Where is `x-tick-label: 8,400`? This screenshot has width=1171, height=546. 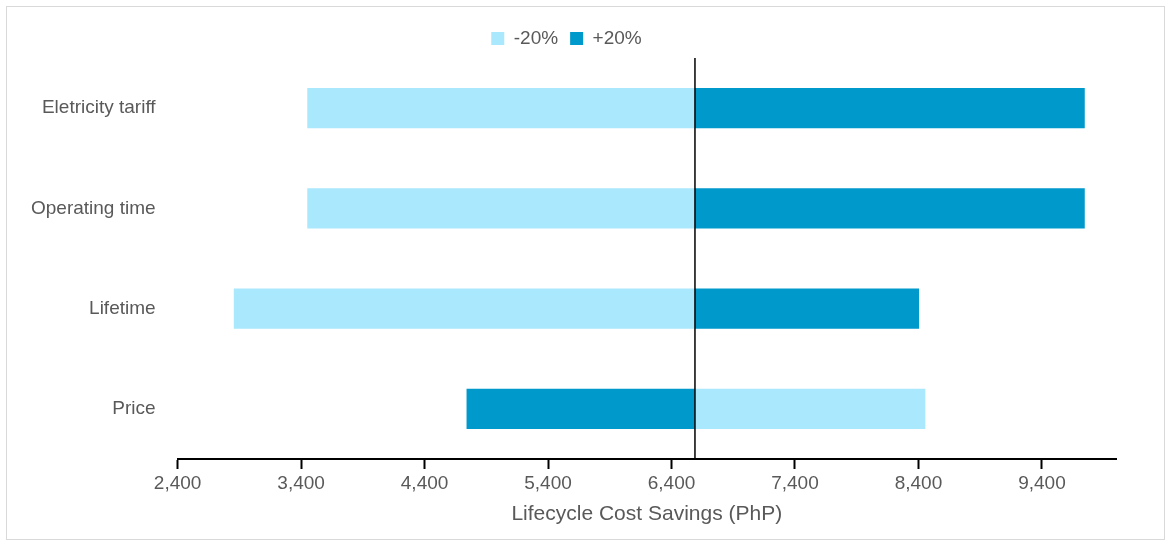
x-tick-label: 8,400 is located at coordinates (918, 482).